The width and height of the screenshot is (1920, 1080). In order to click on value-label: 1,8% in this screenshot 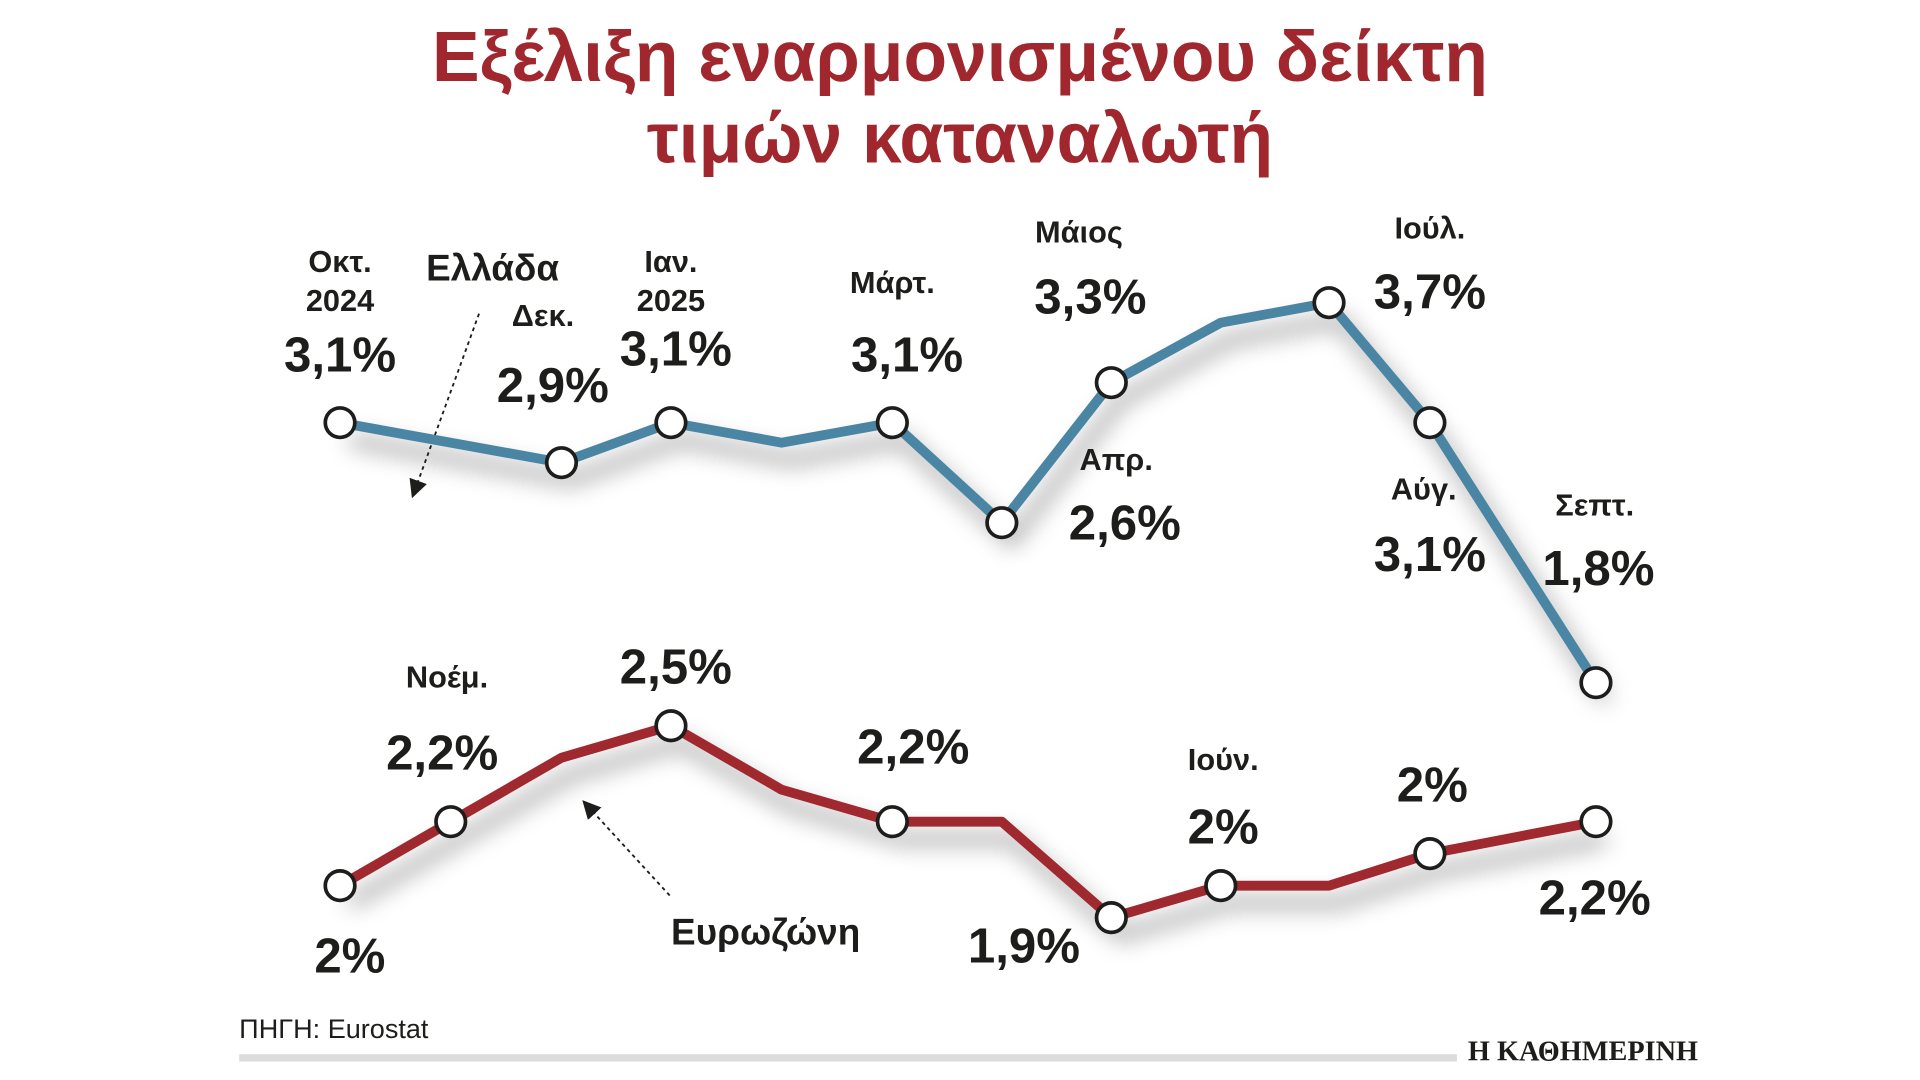, I will do `click(1598, 568)`.